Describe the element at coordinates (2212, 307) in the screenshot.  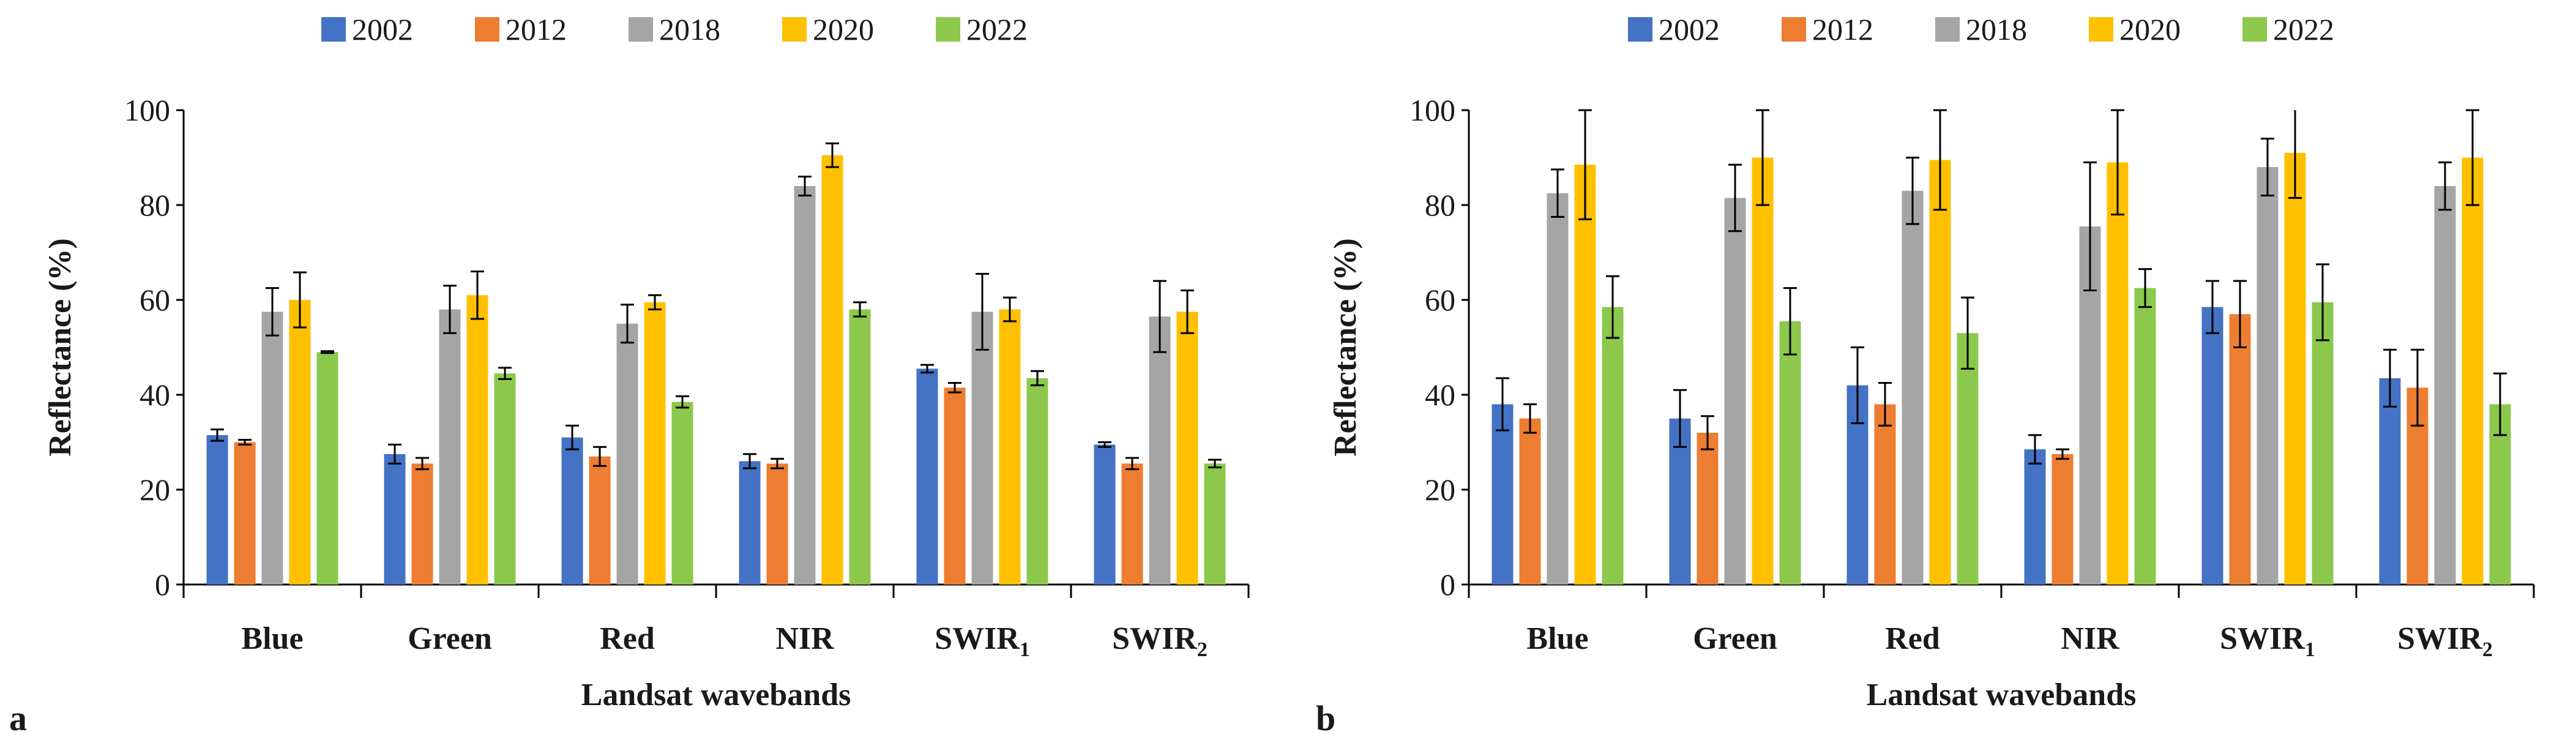
I see `error-bar-2002-swir1` at that location.